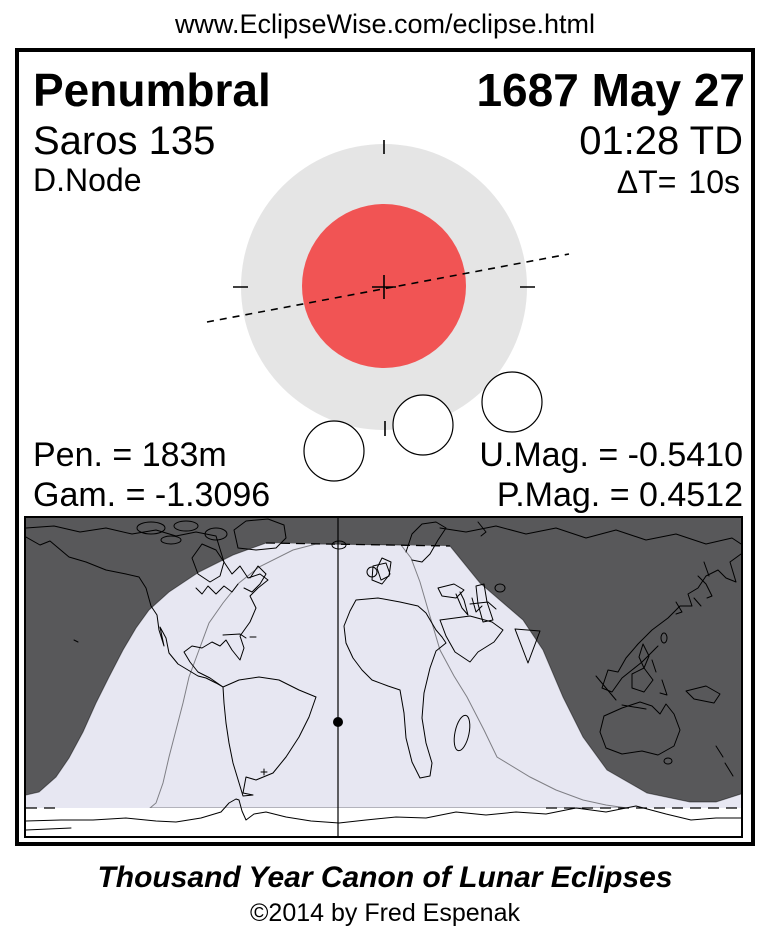 This screenshot has height=940, width=770. I want to click on delta-t-label: ΔT=, so click(646, 182).